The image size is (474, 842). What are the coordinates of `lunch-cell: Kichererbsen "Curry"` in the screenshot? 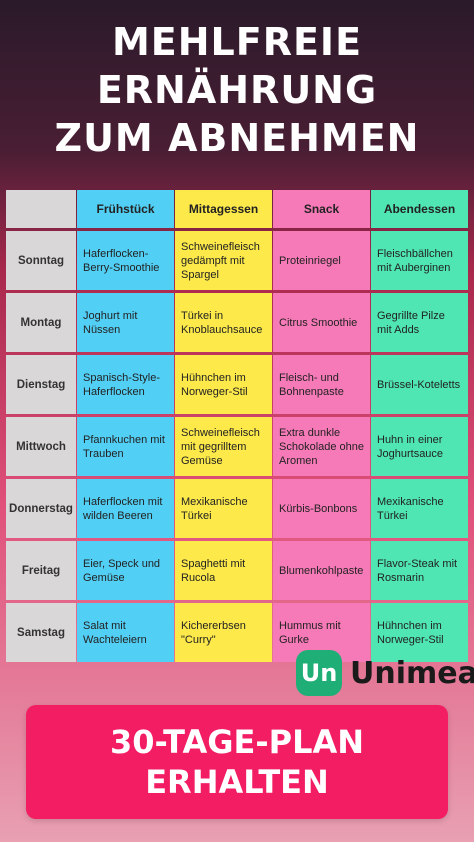 It's located at (223, 632).